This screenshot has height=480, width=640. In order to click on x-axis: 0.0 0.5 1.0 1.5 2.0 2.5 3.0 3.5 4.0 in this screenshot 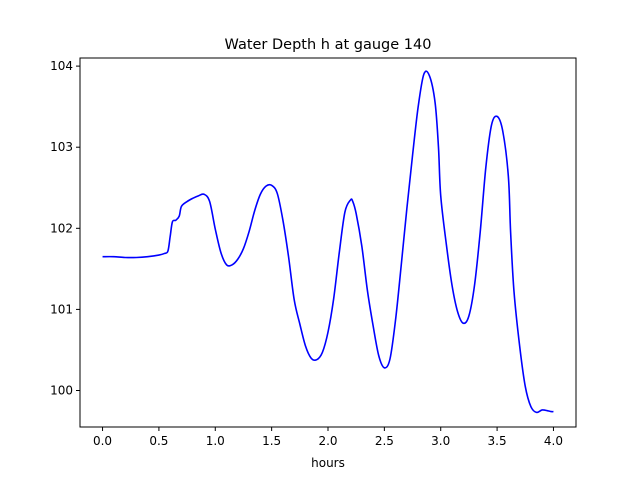, I will do `click(328, 437)`.